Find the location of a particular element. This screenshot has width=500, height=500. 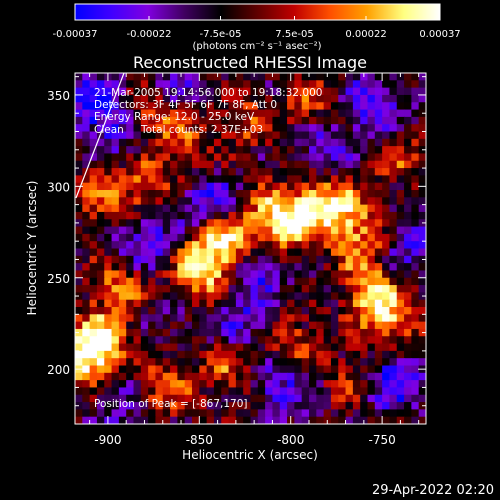

colorbar-tick-label: -7.5e-05 is located at coordinates (221, 34).